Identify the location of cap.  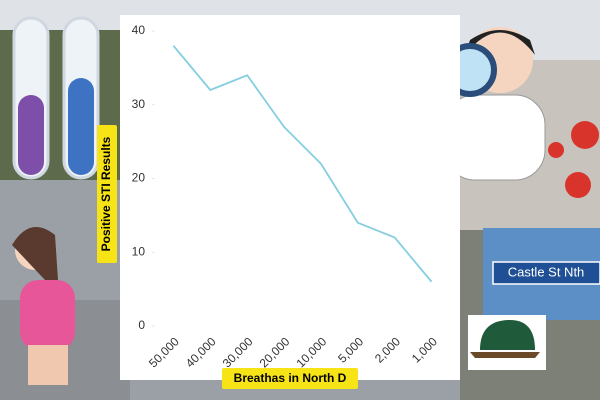
(507, 335).